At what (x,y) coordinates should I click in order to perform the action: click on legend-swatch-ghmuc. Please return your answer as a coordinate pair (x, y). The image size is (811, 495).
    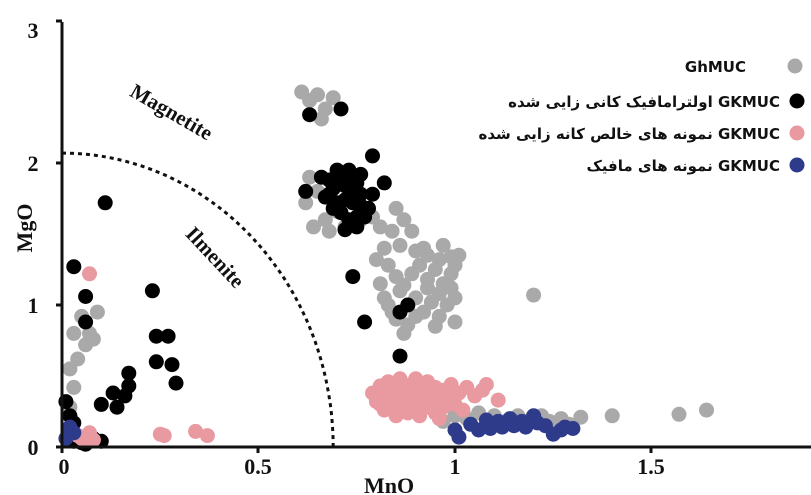
    Looking at the image, I should click on (795, 66).